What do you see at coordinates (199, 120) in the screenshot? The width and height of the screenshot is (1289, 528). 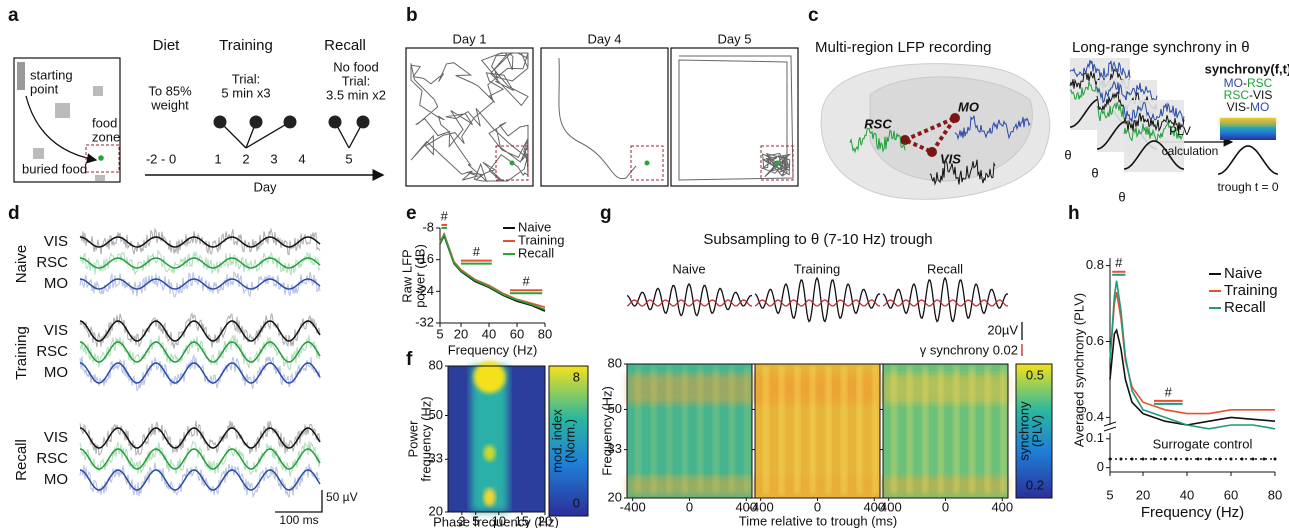 I see `arena-a` at bounding box center [199, 120].